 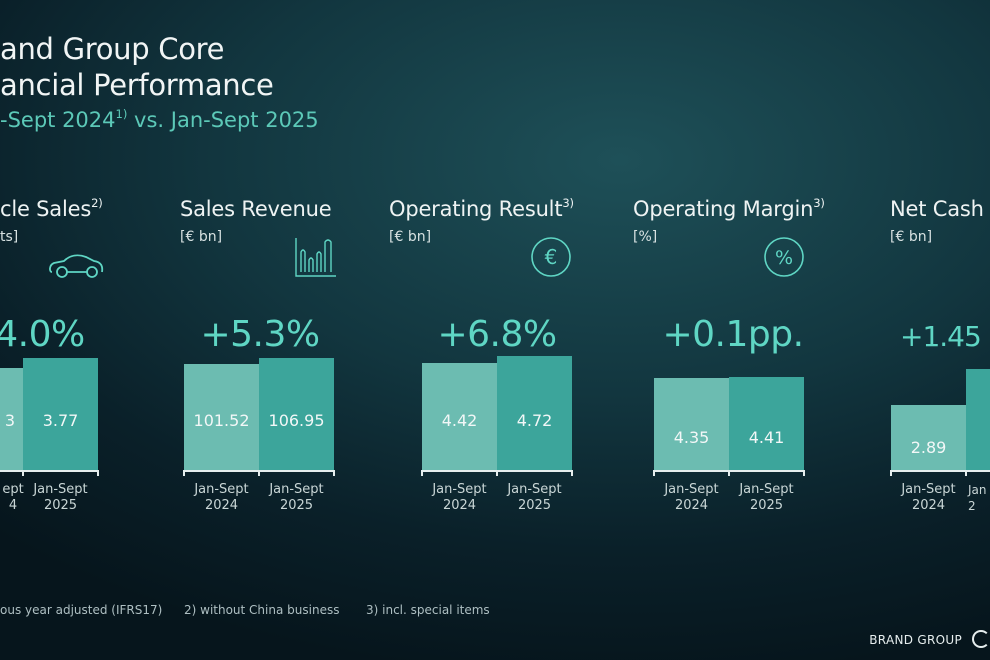 I want to click on bar-value-label: 4.35, so click(x=691, y=437).